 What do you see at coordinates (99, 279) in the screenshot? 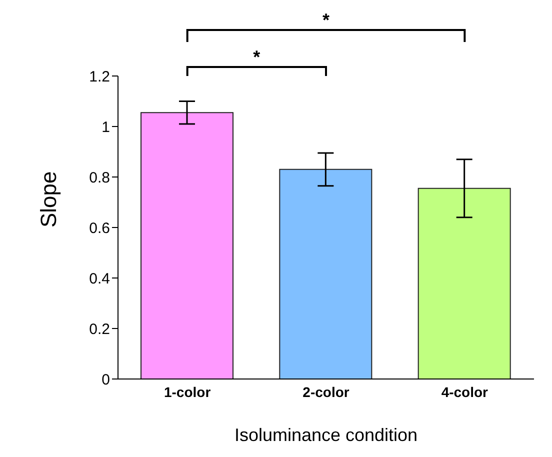
I see `y-tick-label: 0.4` at bounding box center [99, 279].